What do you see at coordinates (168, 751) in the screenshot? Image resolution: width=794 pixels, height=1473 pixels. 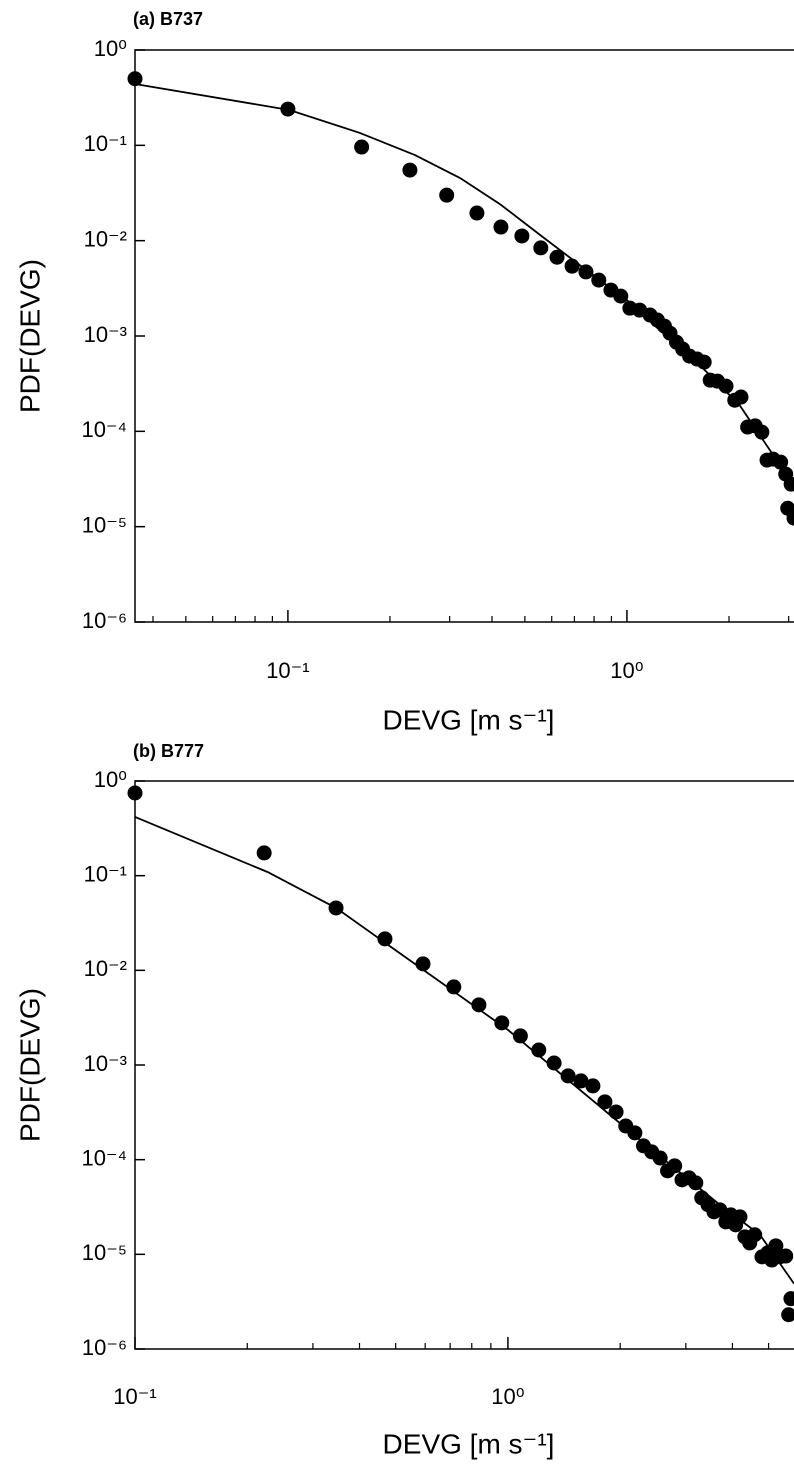 I see `panel-title: (b) B777` at bounding box center [168, 751].